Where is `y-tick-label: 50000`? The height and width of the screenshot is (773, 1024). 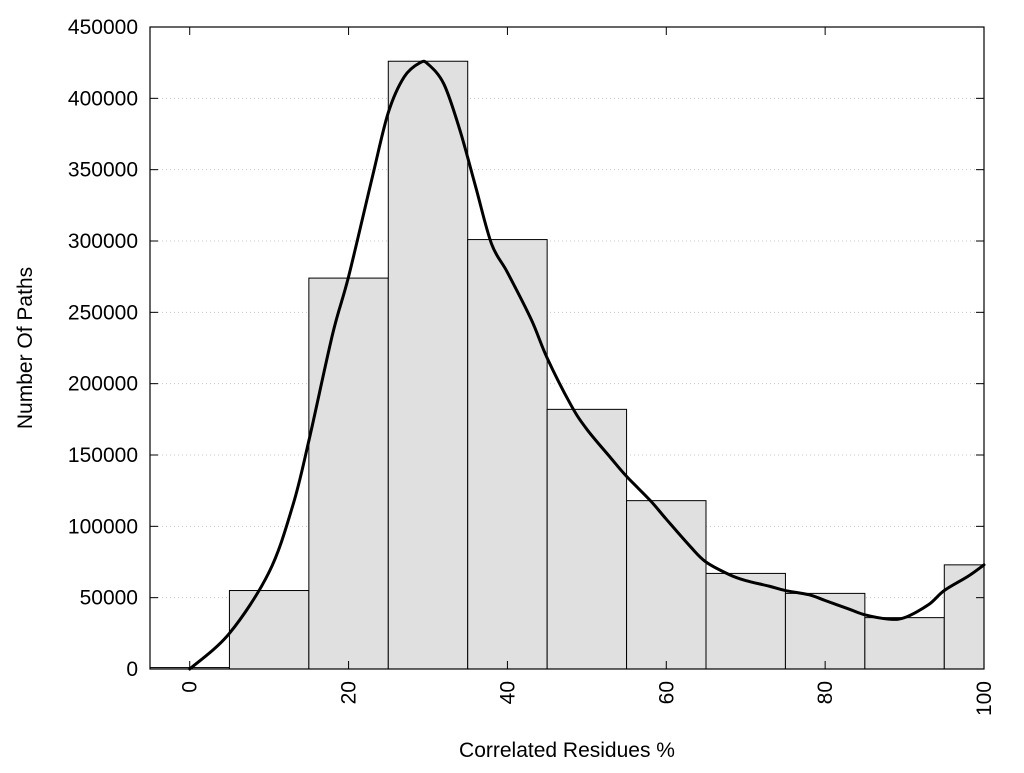 y-tick-label: 50000 is located at coordinates (109, 598).